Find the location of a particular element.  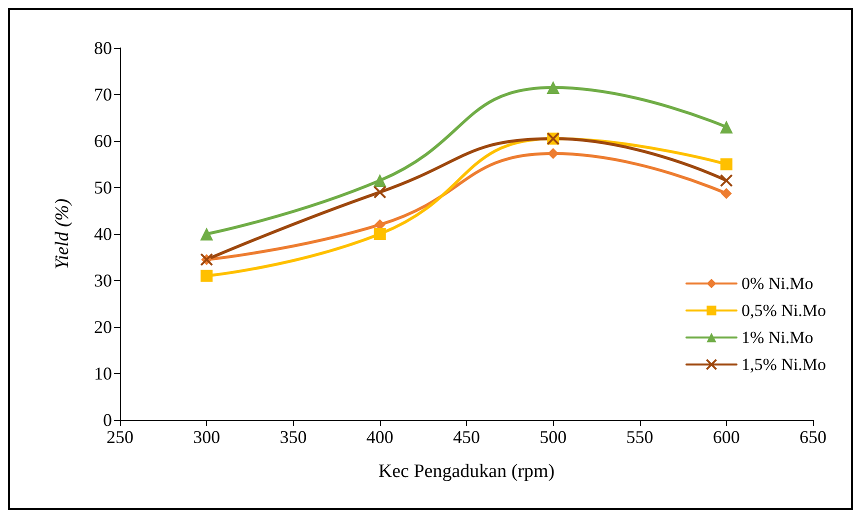

y-tick-label: 10 is located at coordinates (103, 374).